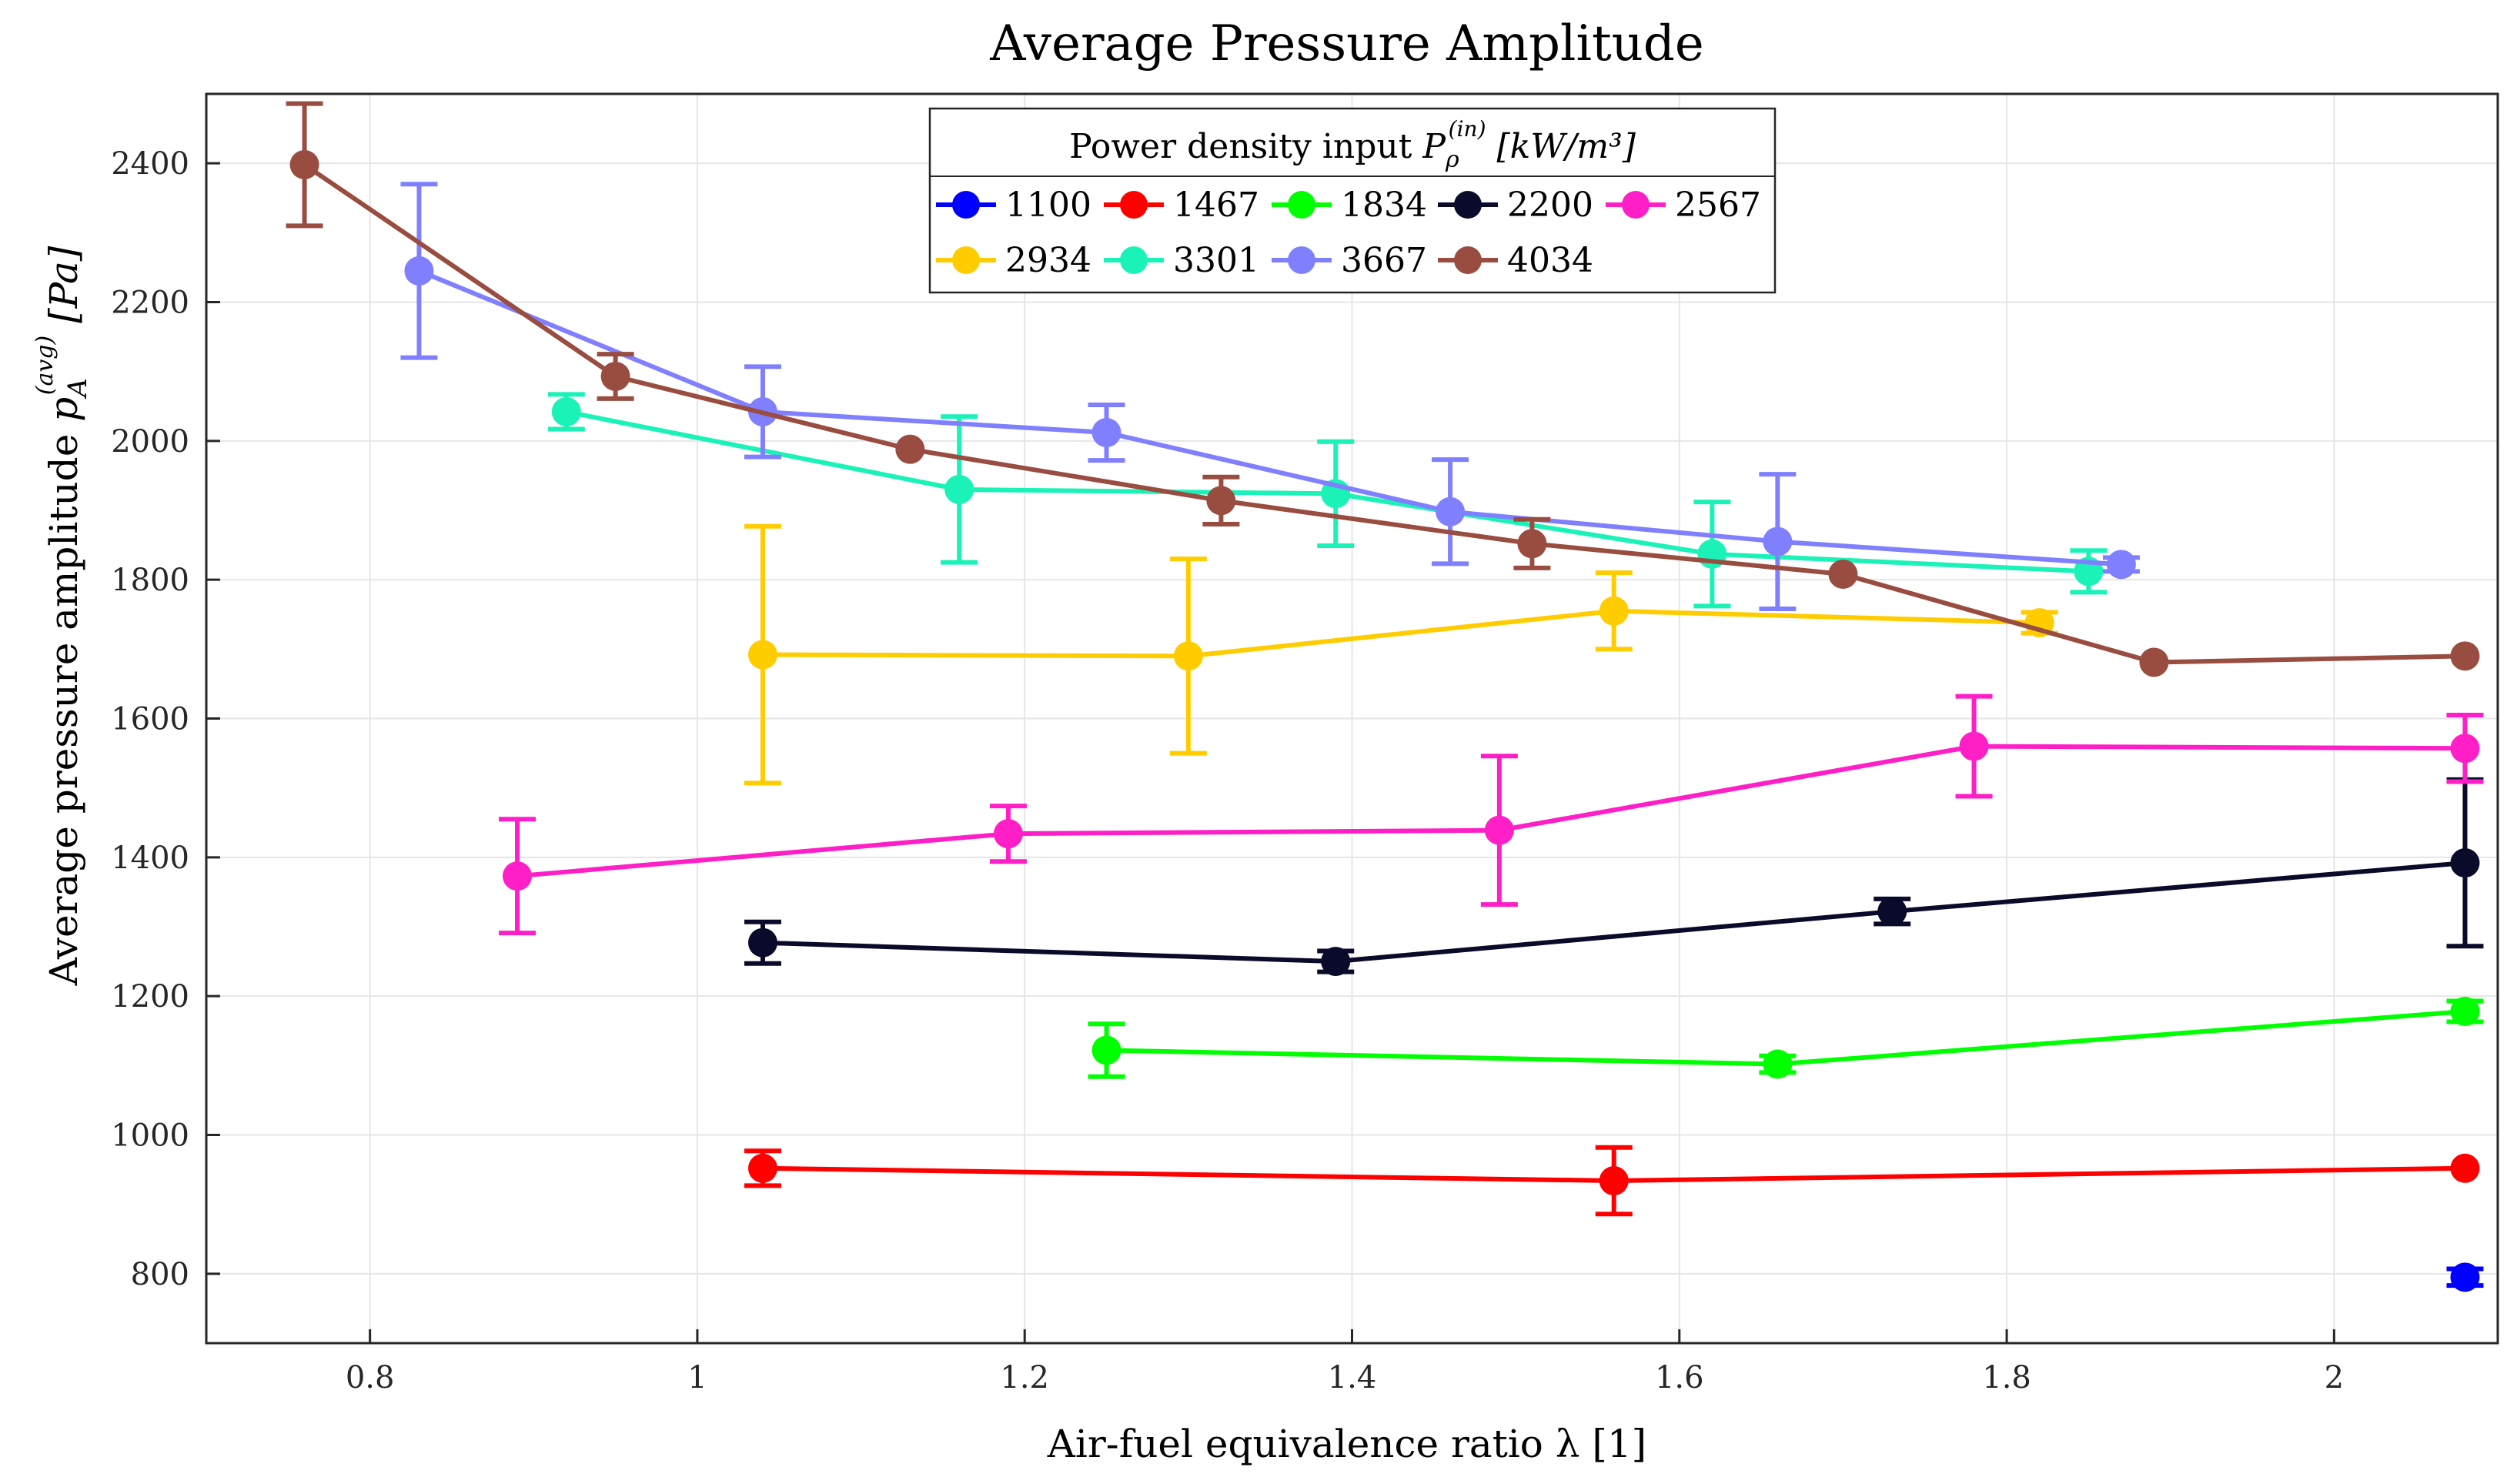  Describe the element at coordinates (150, 442) in the screenshot. I see `y-tick-label-6: 2000` at that location.